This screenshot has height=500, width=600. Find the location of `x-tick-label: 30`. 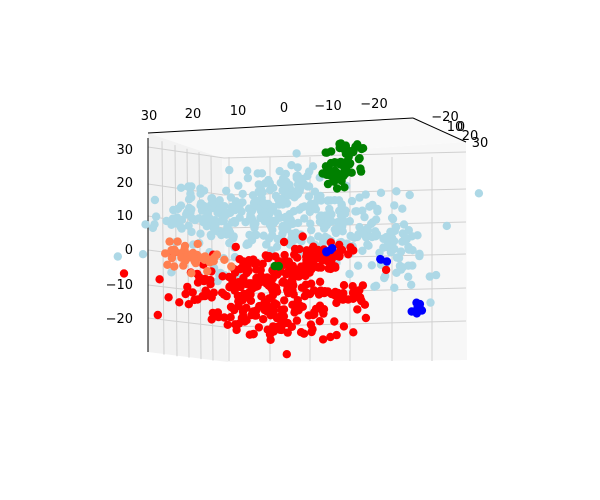

x-tick-label: 30 is located at coordinates (149, 116).